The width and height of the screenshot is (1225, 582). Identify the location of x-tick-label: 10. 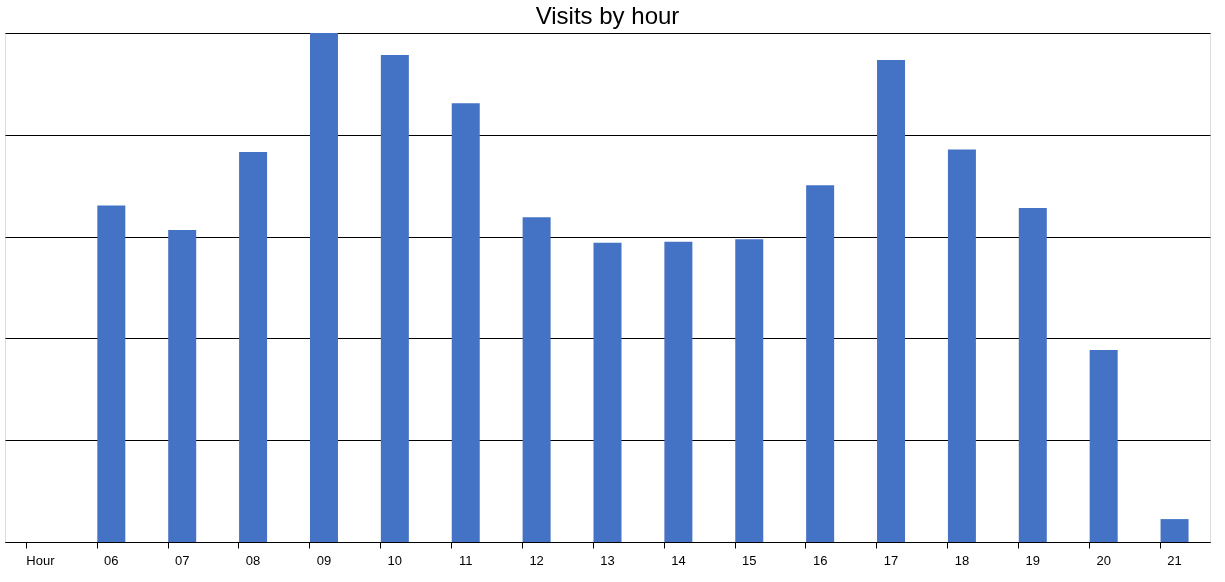
(395, 560).